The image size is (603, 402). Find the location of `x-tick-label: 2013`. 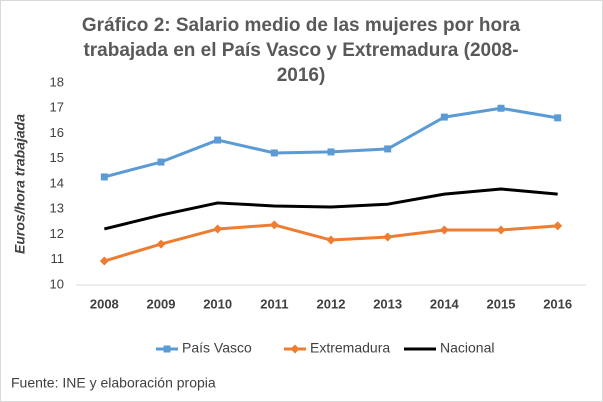

x-tick-label: 2013 is located at coordinates (387, 303).